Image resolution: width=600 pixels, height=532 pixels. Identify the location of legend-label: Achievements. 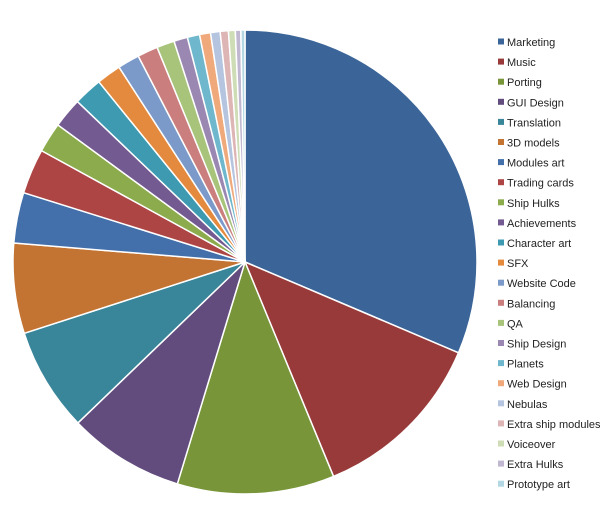
(542, 224).